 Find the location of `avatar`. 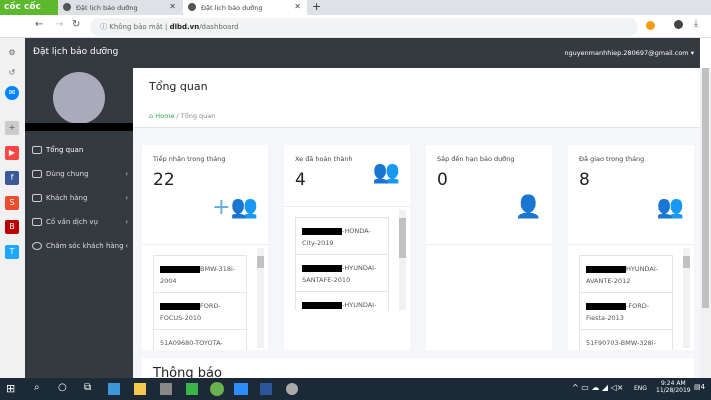

avatar is located at coordinates (79, 98).